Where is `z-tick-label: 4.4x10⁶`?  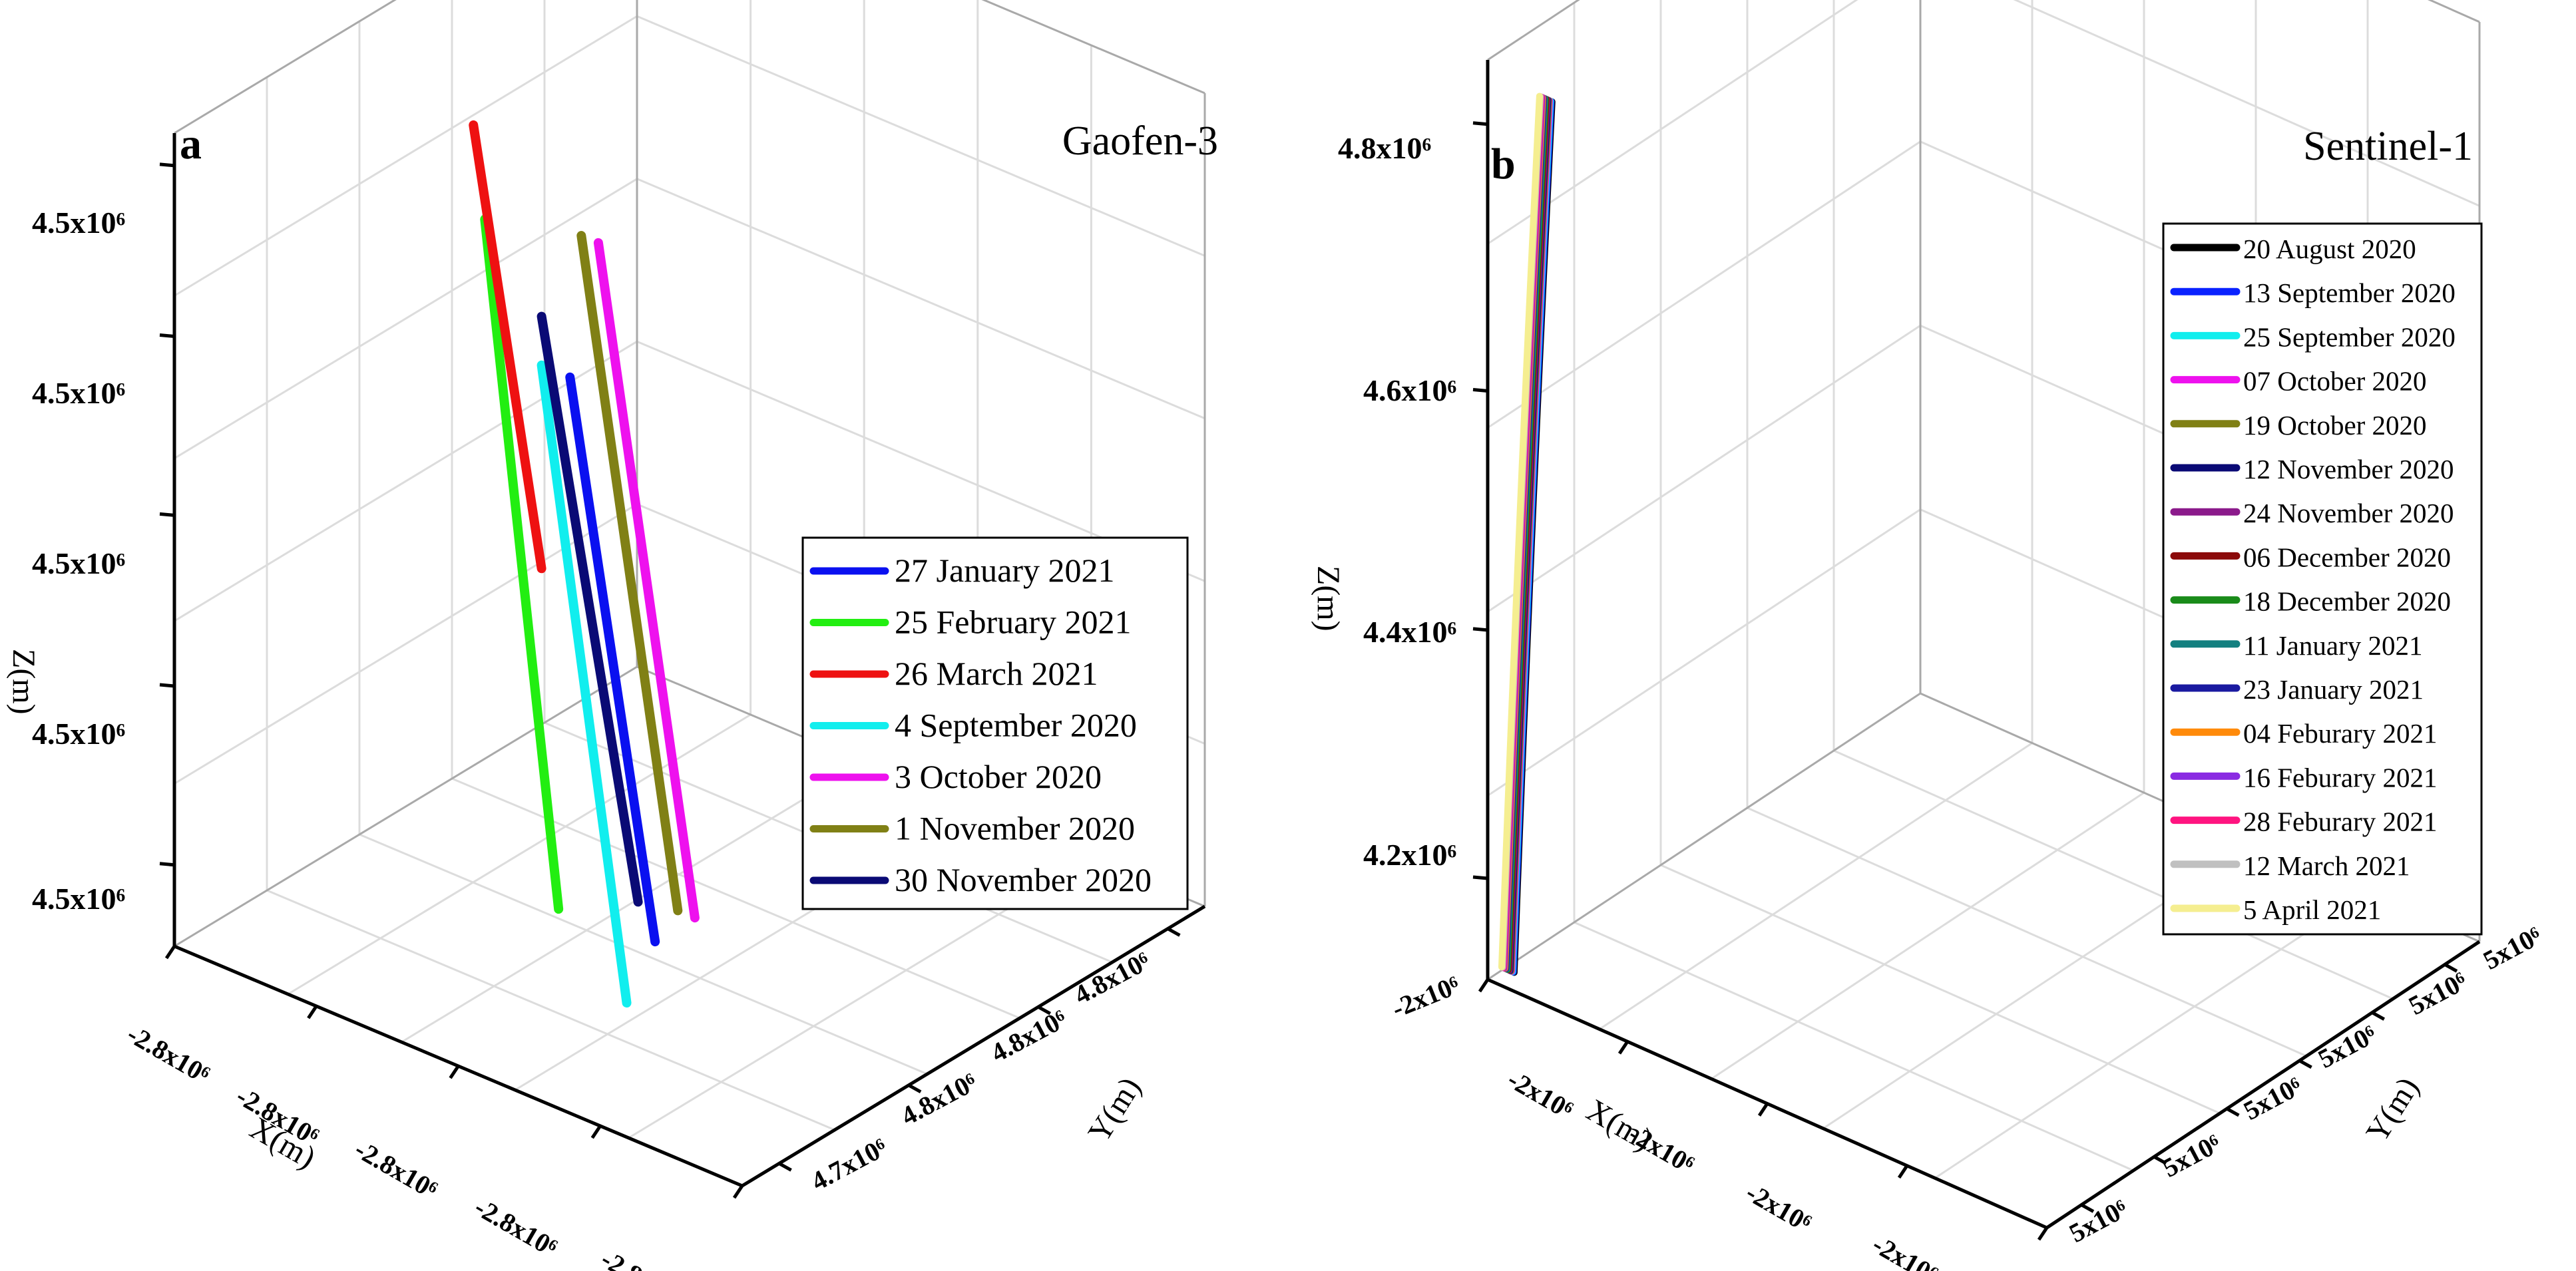
z-tick-label: 4.4x10⁶ is located at coordinates (1409, 632).